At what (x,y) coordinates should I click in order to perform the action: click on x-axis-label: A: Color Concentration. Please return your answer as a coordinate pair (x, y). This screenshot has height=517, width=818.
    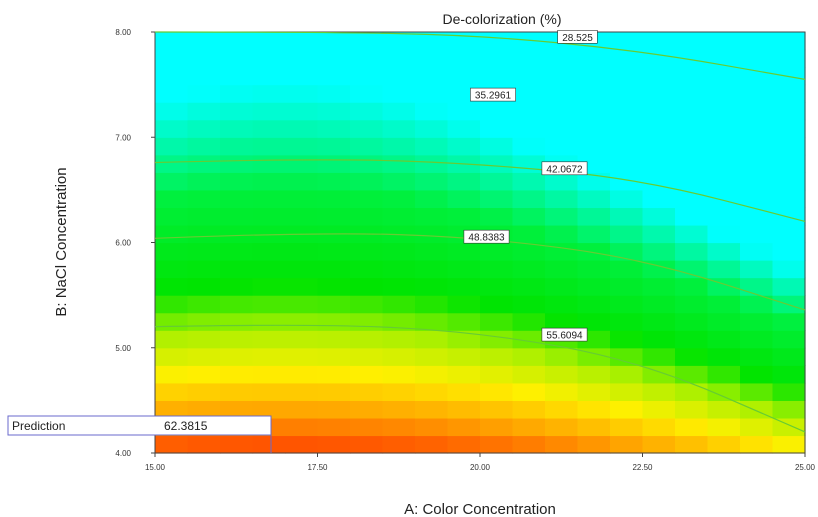
    Looking at the image, I should click on (480, 509).